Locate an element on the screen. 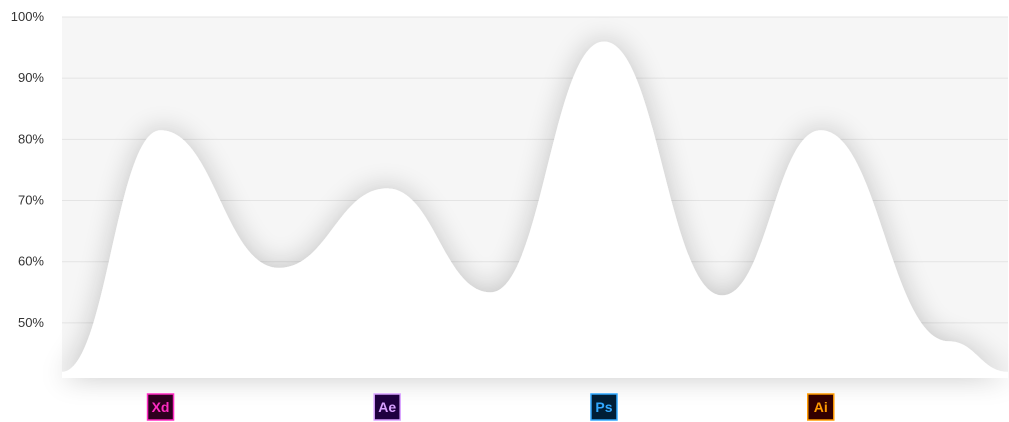  category-label: Ps is located at coordinates (603, 407).